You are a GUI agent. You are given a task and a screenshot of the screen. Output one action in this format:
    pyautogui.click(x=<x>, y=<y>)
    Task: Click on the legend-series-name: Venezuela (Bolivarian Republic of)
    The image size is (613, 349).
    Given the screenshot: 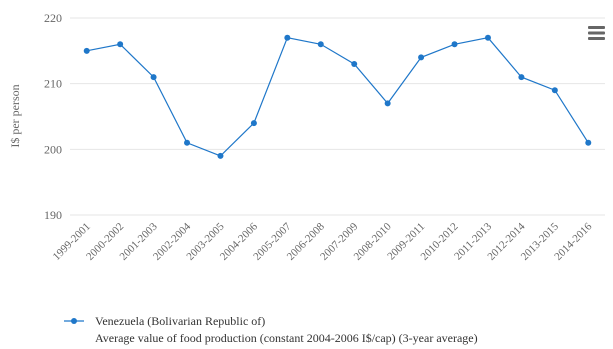 What is the action you would take?
    pyautogui.click(x=180, y=321)
    